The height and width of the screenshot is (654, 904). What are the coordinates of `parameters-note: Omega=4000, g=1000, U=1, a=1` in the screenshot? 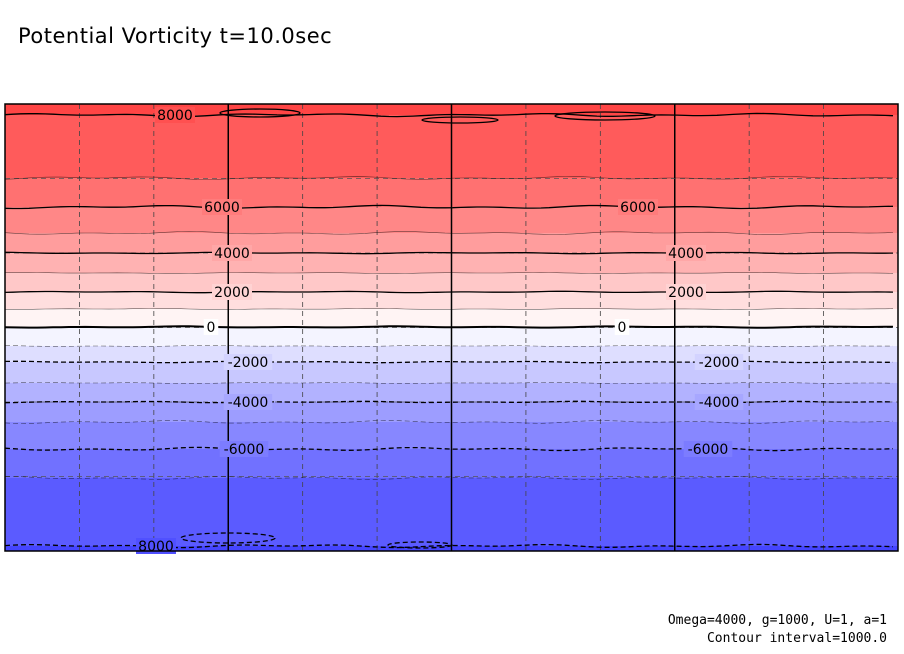 It's located at (777, 620).